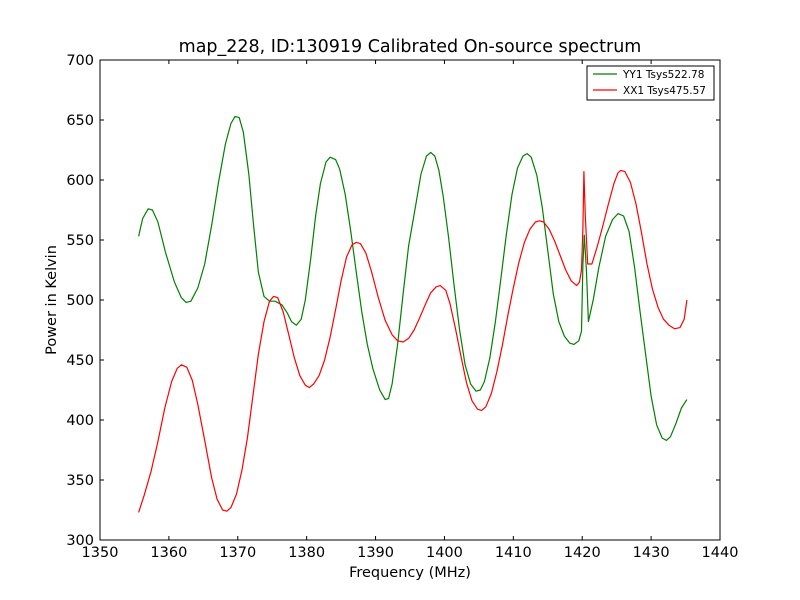 This screenshot has height=600, width=800. Describe the element at coordinates (582, 553) in the screenshot. I see `x-tick-label: 1420` at that location.